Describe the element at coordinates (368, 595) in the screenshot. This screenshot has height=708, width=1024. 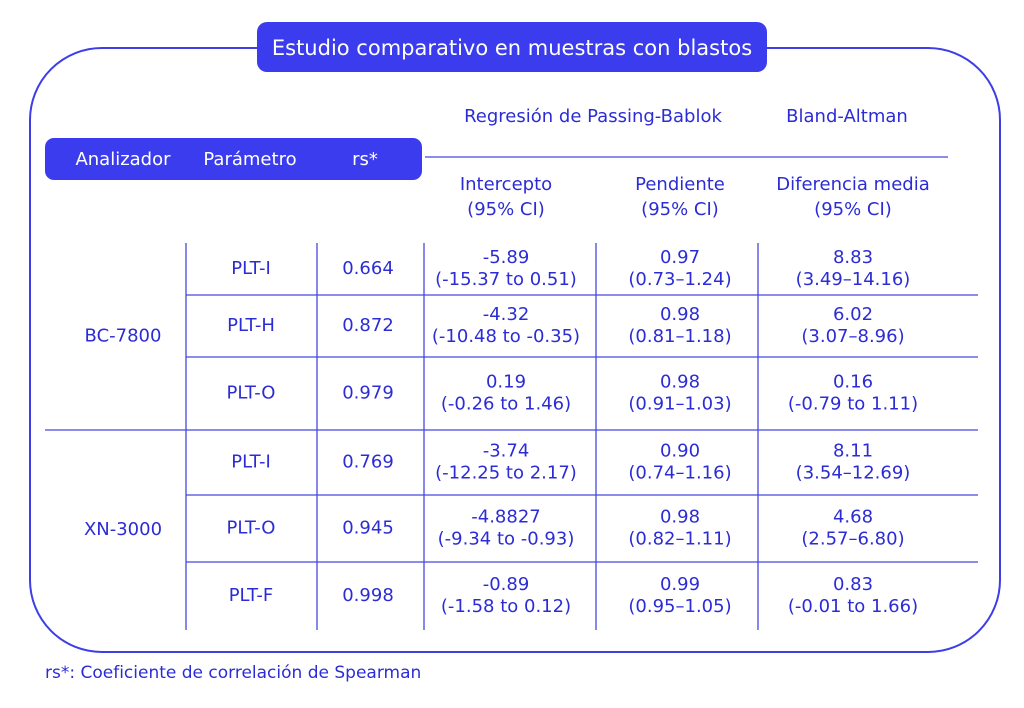
I see `cell: 0.998` at that location.